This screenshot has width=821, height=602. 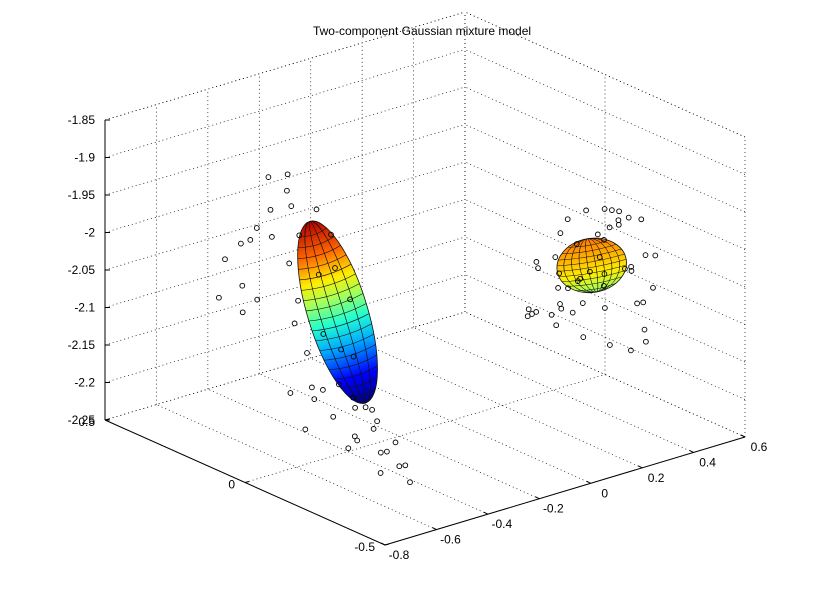 I want to click on y-tick-label: 0, so click(x=231, y=485).